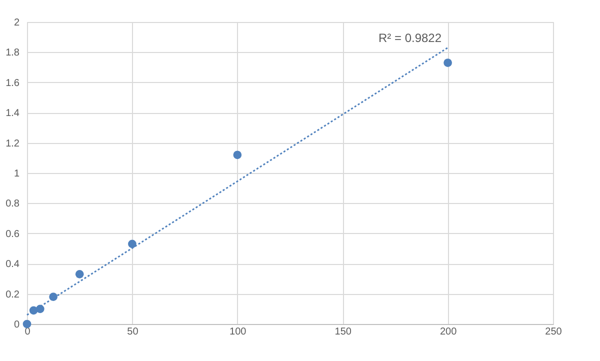 This screenshot has width=600, height=361. I want to click on x-tick-label: 150, so click(343, 332).